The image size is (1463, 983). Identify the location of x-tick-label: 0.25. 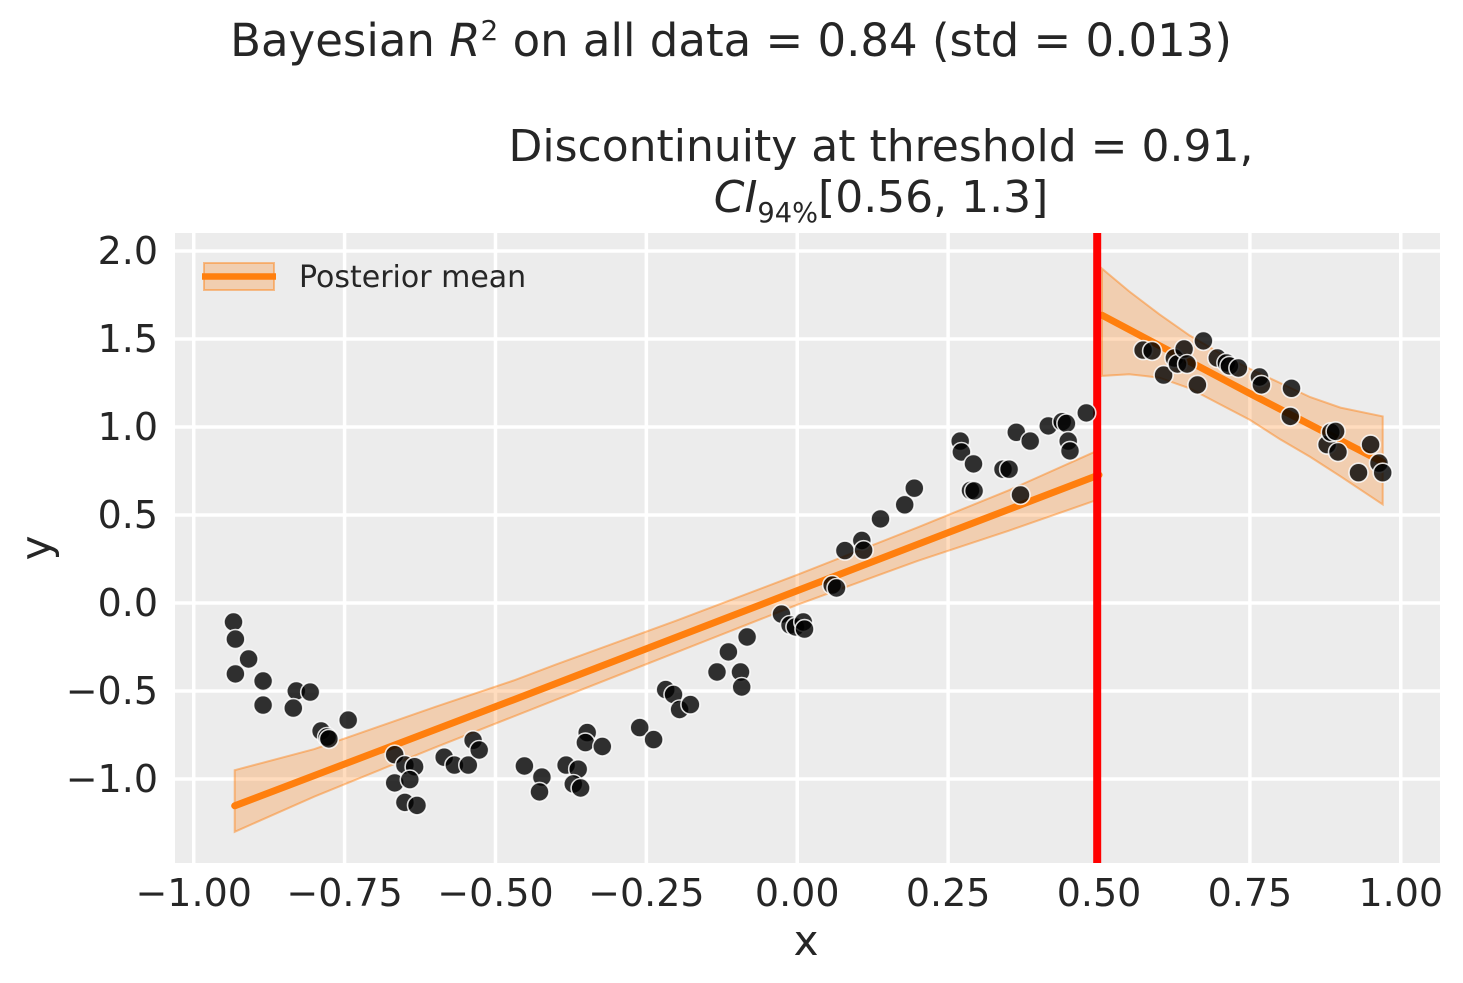
(948, 893).